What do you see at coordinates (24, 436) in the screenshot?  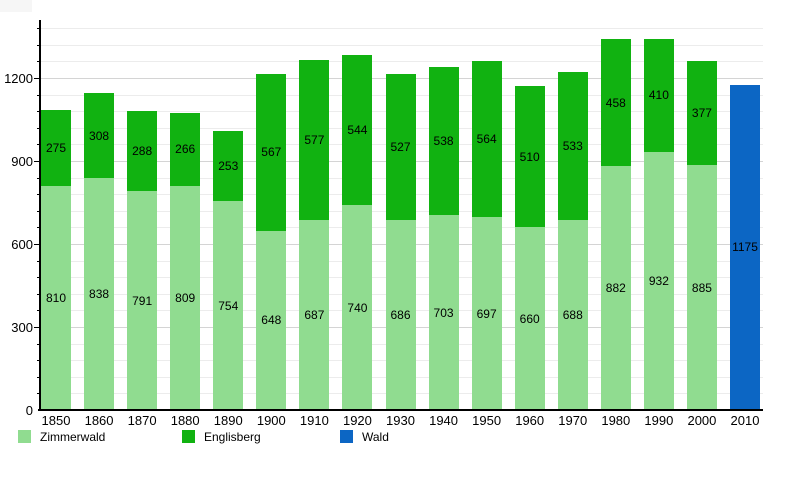 I see `legend-swatch-zimmerwald` at bounding box center [24, 436].